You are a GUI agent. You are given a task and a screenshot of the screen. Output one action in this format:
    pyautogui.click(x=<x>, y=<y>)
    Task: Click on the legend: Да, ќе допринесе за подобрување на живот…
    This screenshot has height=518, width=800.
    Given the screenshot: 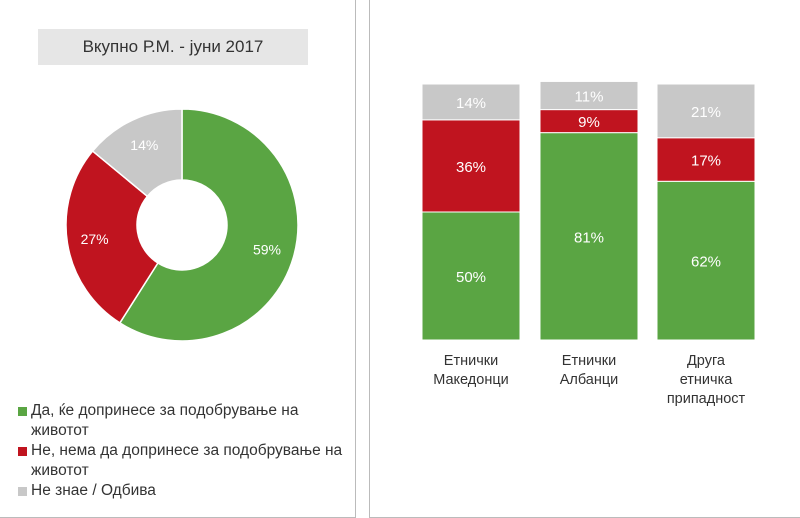 What is the action you would take?
    pyautogui.click(x=188, y=451)
    